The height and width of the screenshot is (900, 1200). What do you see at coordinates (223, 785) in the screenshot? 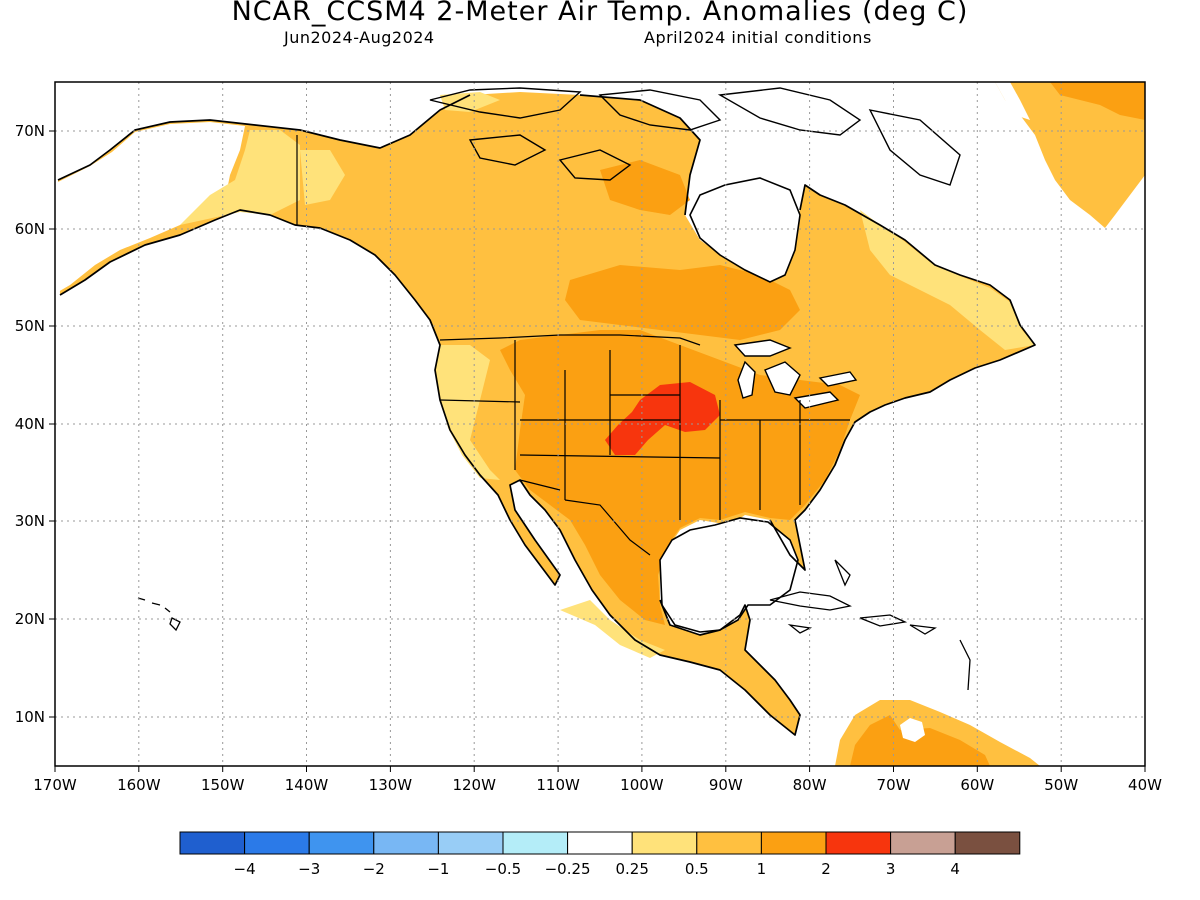
I see `lon-label: 150W` at bounding box center [223, 785].